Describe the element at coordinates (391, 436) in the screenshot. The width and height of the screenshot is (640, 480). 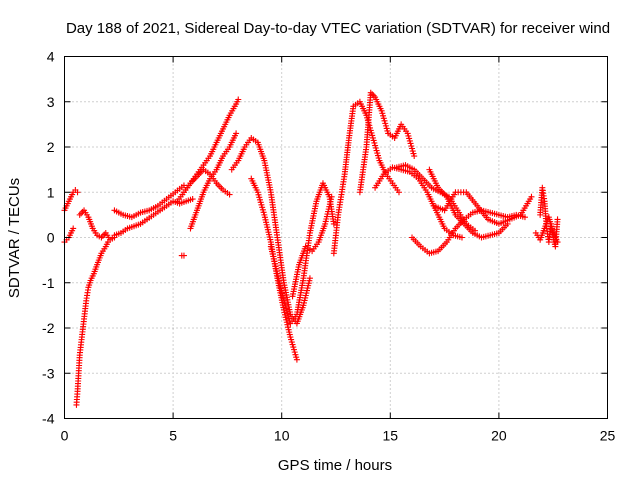
I see `x-tick-label: 15` at that location.